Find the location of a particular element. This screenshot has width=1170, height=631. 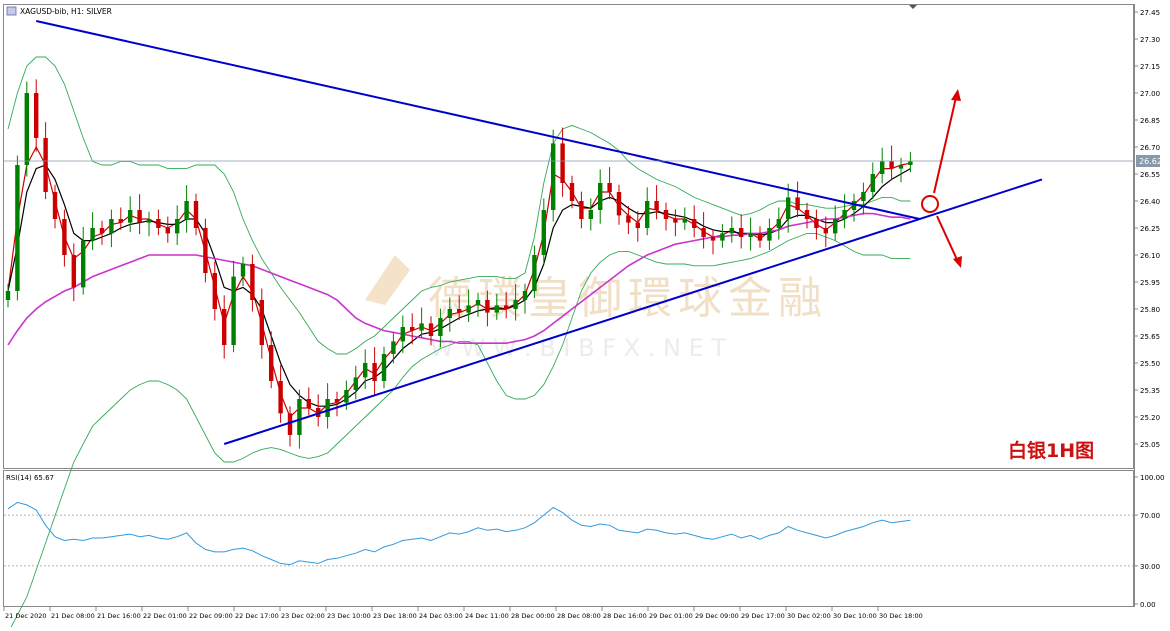

time-tick-label: 22 Dec 09:00 is located at coordinates (211, 616).